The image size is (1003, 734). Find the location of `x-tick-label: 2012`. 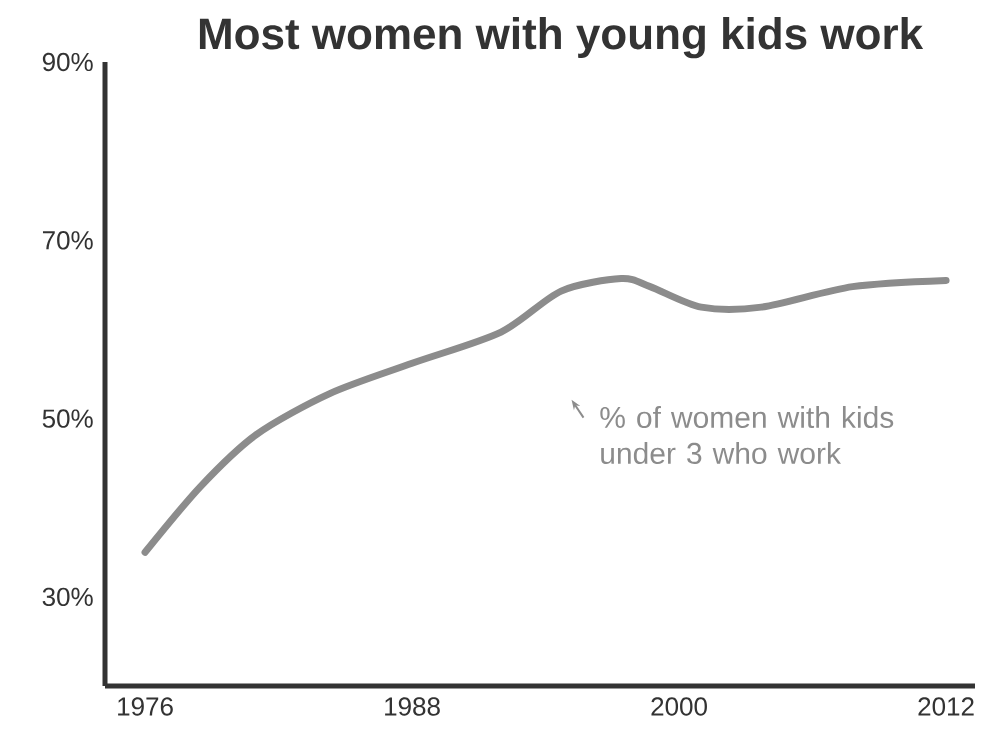

x-tick-label: 2012 is located at coordinates (946, 706).